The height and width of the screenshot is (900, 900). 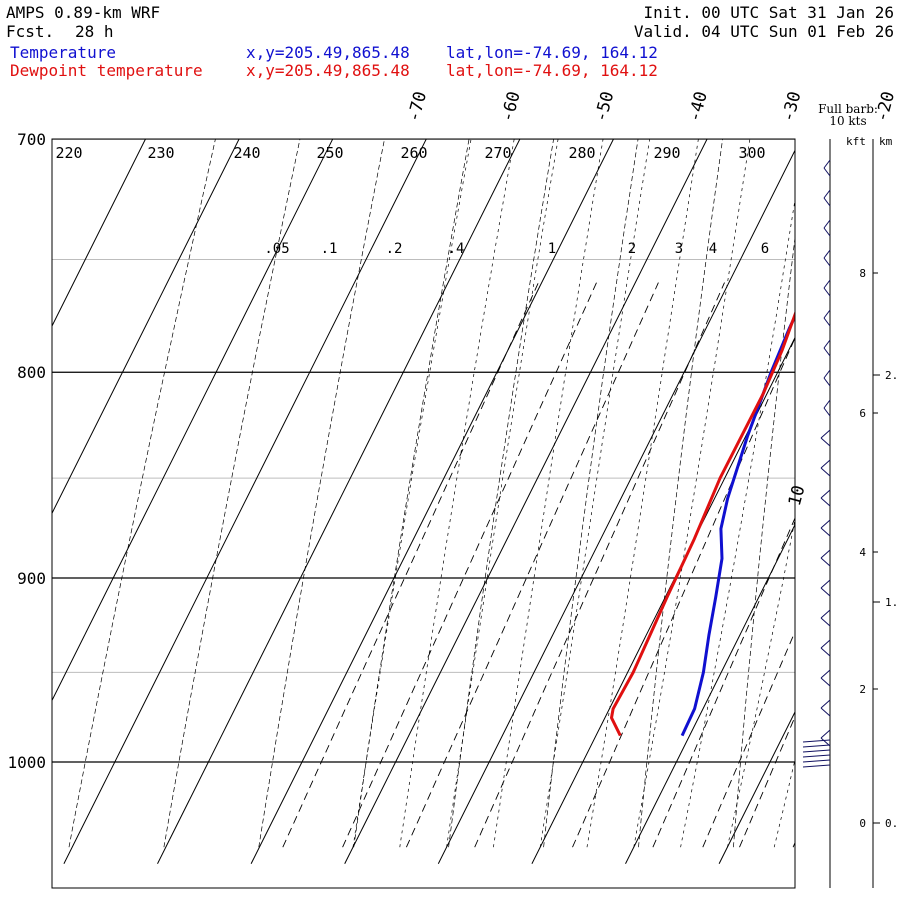 I want to click on forecast-label: Fcst., so click(x=30, y=31).